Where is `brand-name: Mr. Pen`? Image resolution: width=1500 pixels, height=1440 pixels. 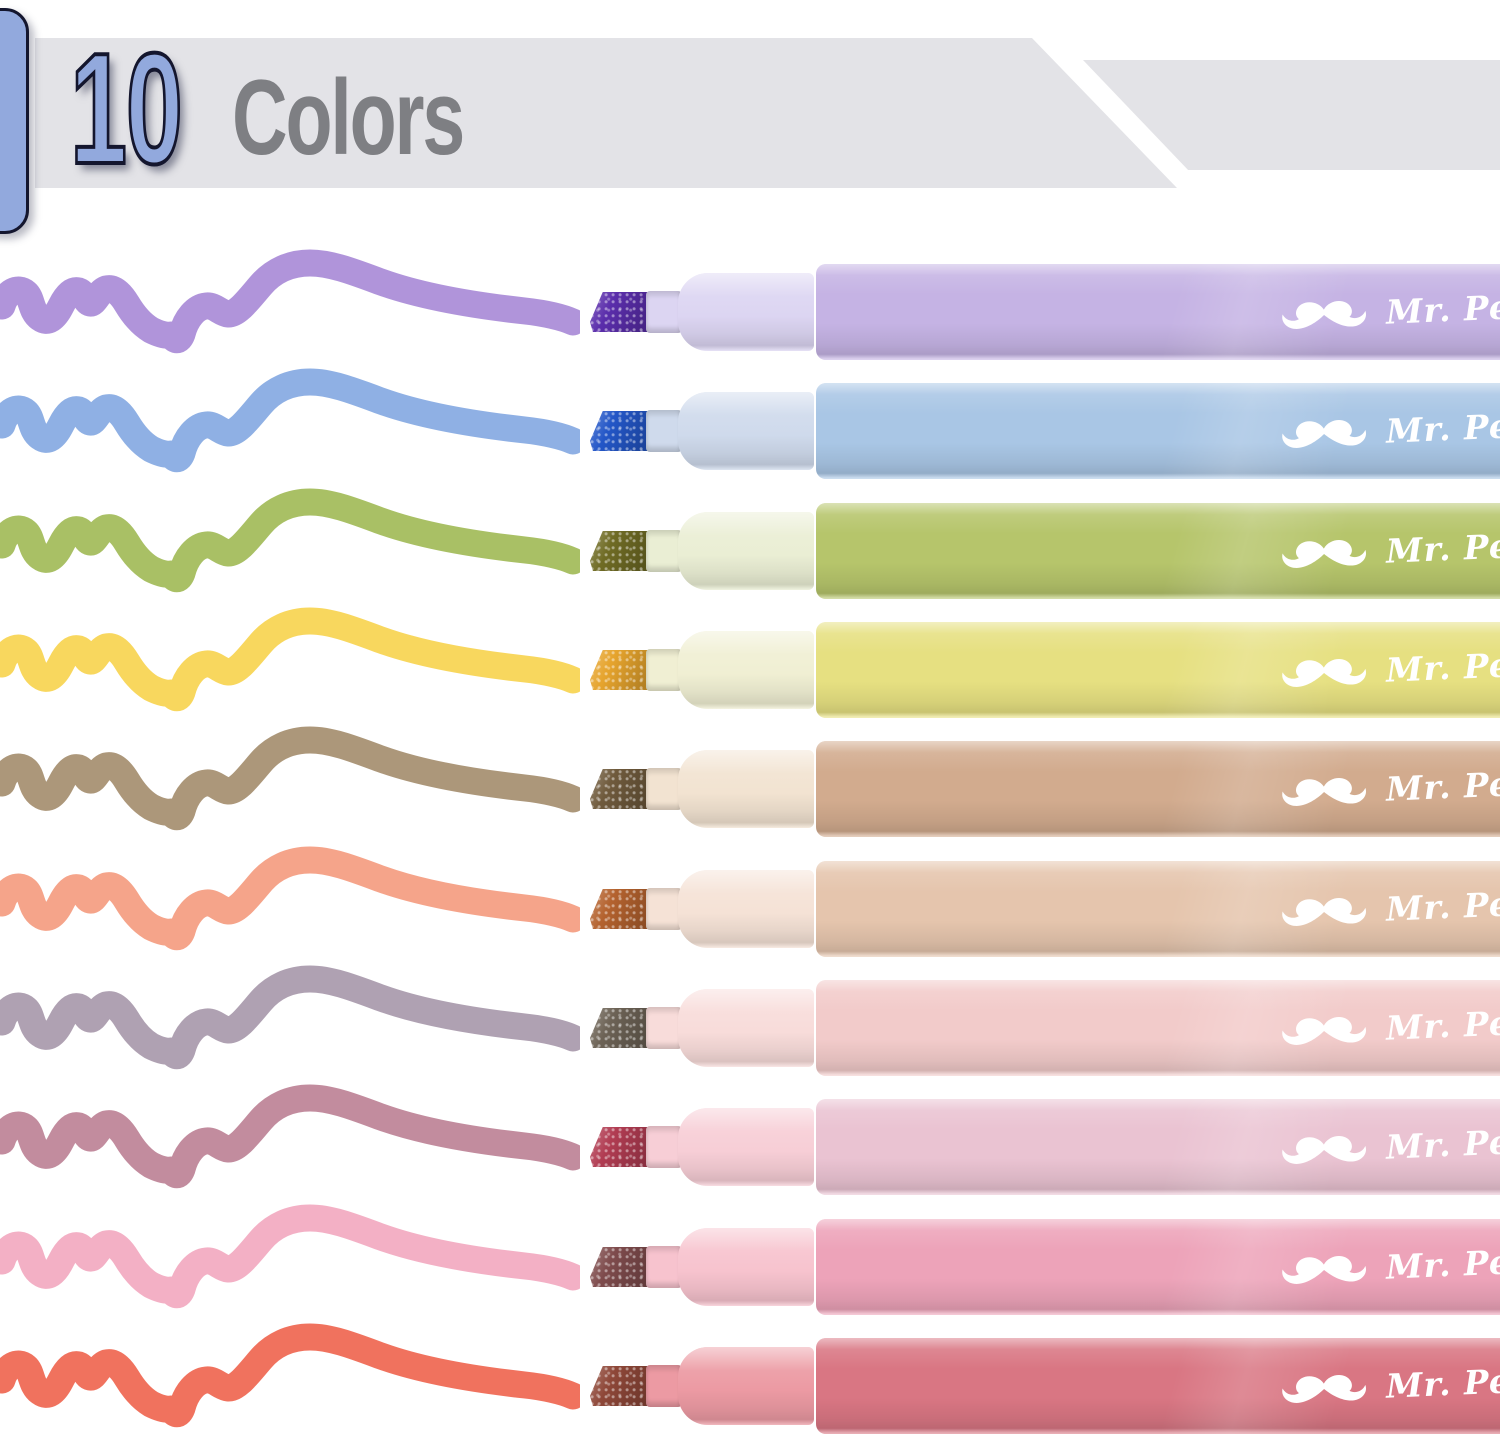 brand-name: Mr. Pen is located at coordinates (1442, 1383).